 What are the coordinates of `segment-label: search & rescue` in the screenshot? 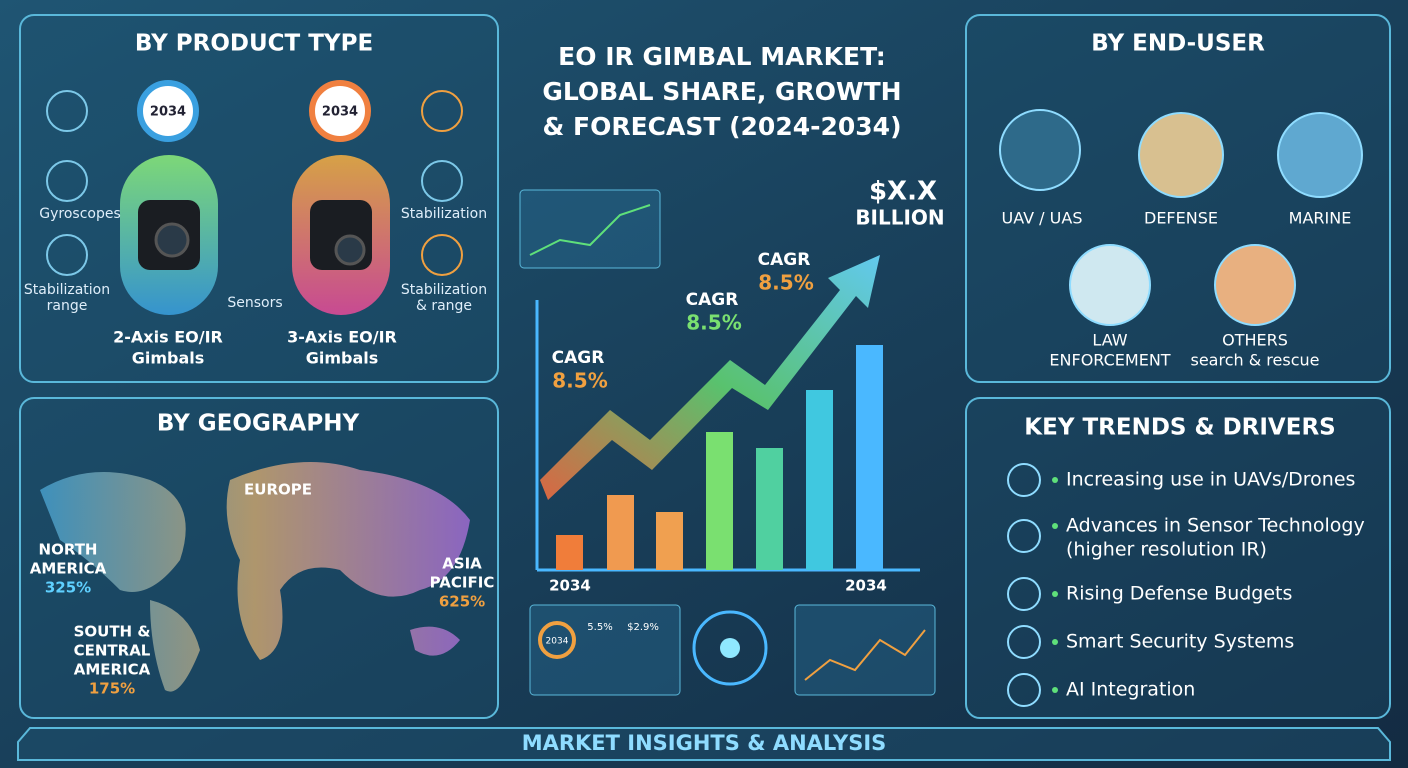 It's located at (1255, 360).